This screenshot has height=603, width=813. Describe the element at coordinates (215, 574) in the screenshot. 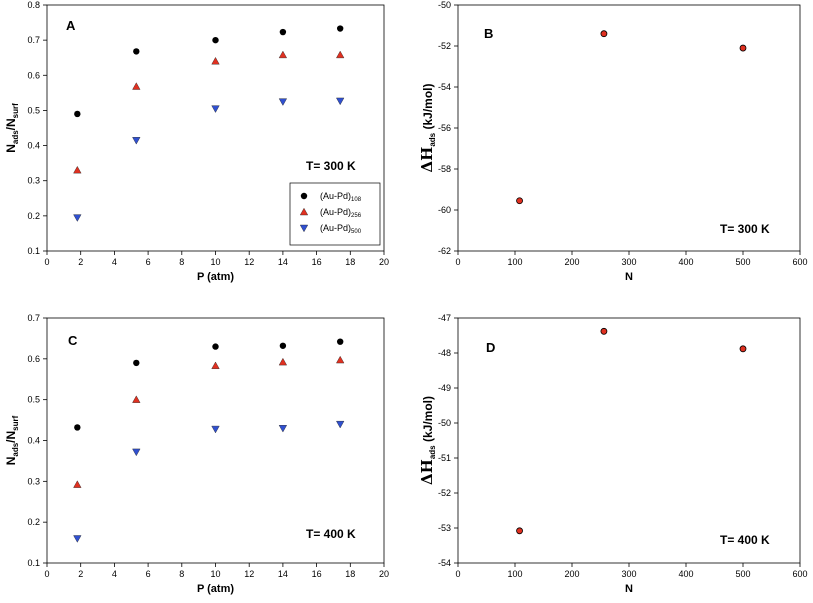

I see `x-tick-label: 10` at that location.